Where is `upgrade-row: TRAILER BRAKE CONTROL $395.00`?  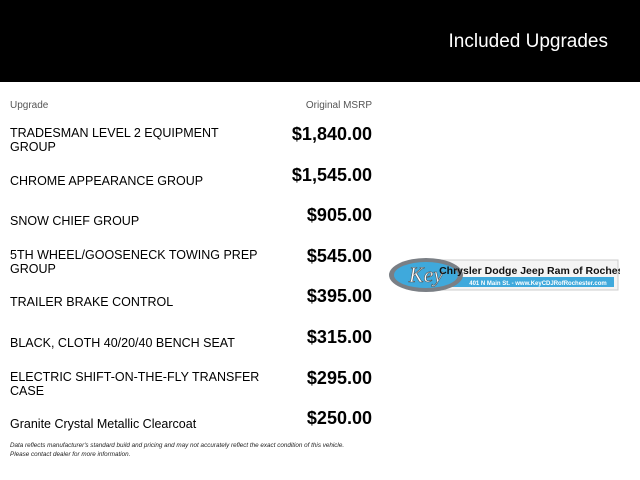
upgrade-row: TRAILER BRAKE CONTROL $395.00 is located at coordinates (191, 302).